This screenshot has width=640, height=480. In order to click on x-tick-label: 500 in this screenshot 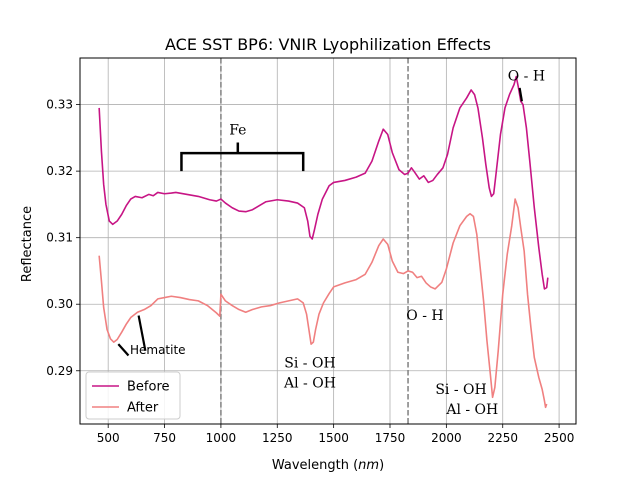, I will do `click(108, 438)`.